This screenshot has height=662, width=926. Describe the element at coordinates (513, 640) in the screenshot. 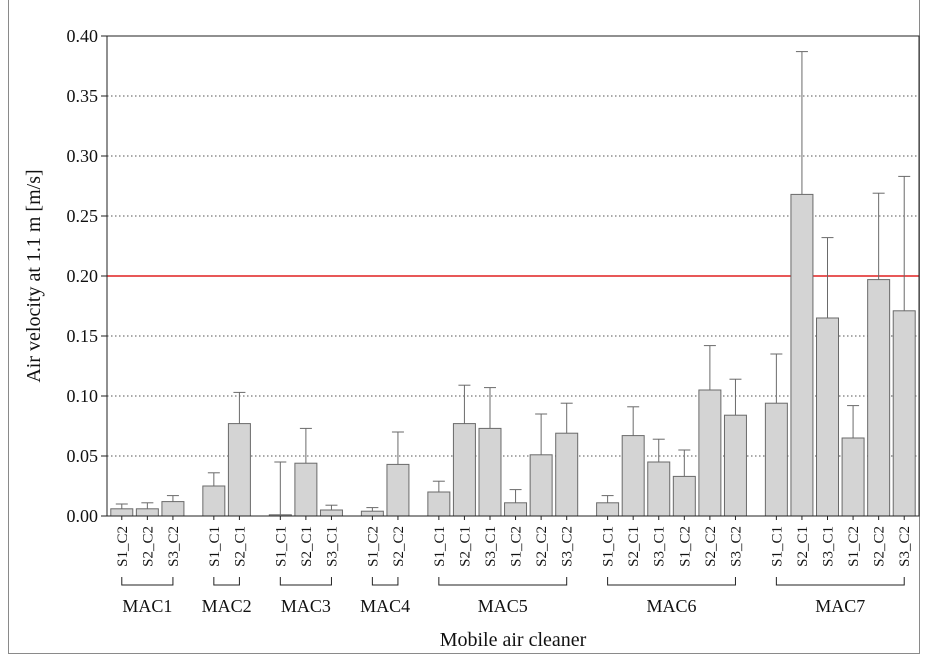

I see `x-axis-label: Mobile air cleaner` at that location.